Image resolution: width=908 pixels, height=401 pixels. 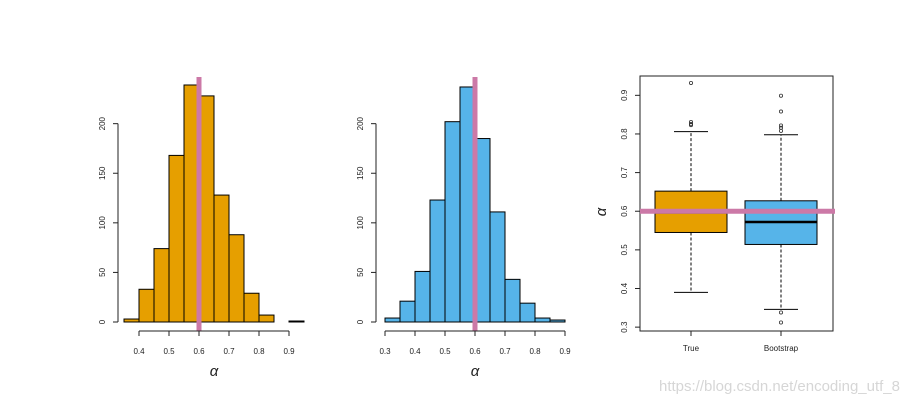 What do you see at coordinates (691, 348) in the screenshot?
I see `x-tick-label: True` at bounding box center [691, 348].